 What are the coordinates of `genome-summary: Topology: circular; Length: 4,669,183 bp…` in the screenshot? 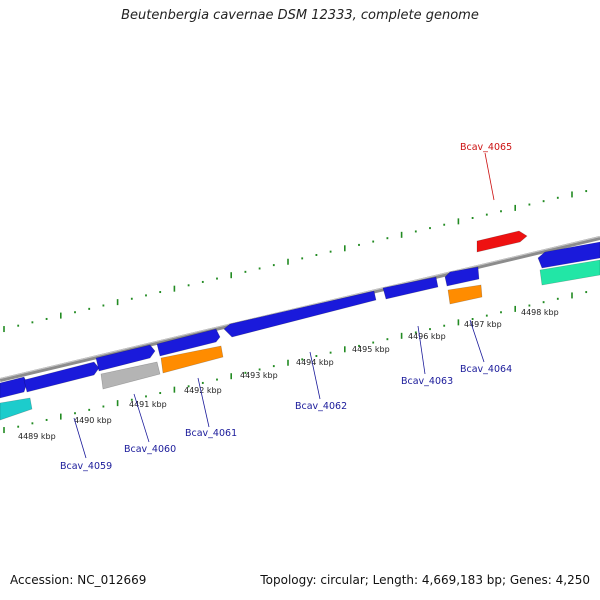 It's located at (425, 580).